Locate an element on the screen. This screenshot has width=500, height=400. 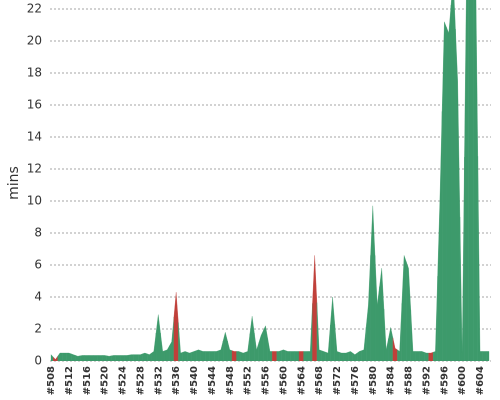
y-tick-label: 10 is located at coordinates (34, 201).